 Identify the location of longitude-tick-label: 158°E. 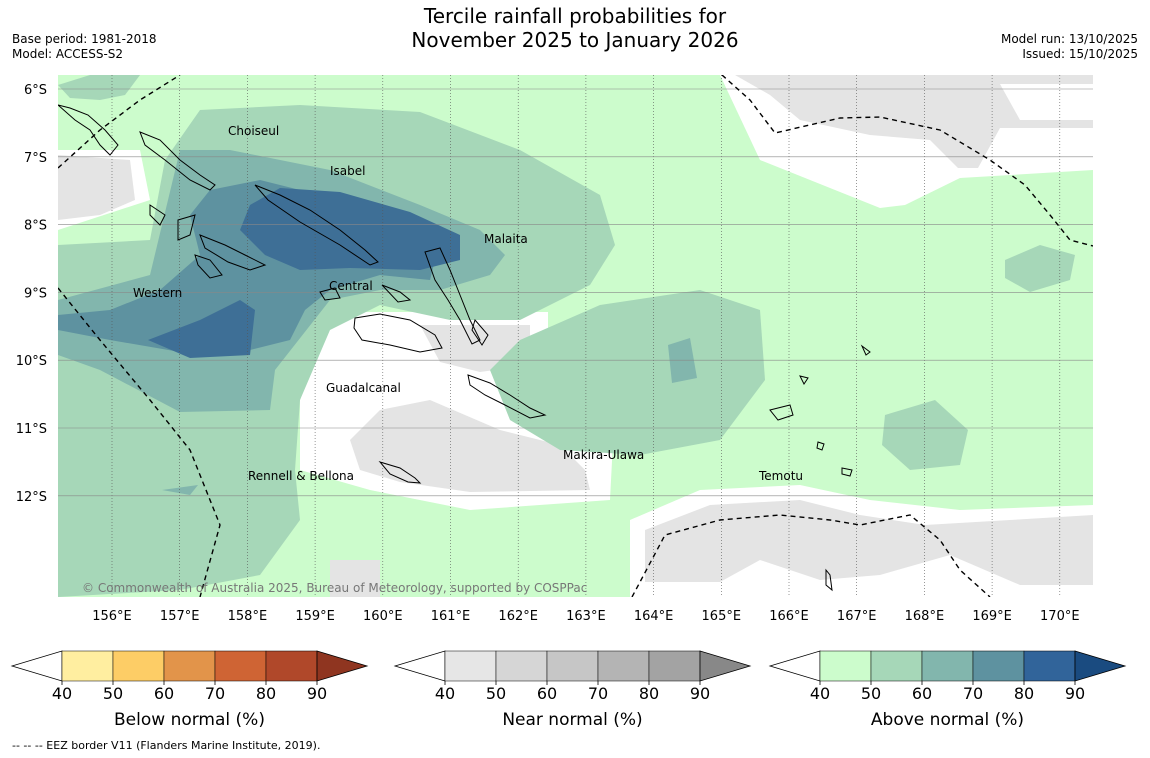
(248, 616).